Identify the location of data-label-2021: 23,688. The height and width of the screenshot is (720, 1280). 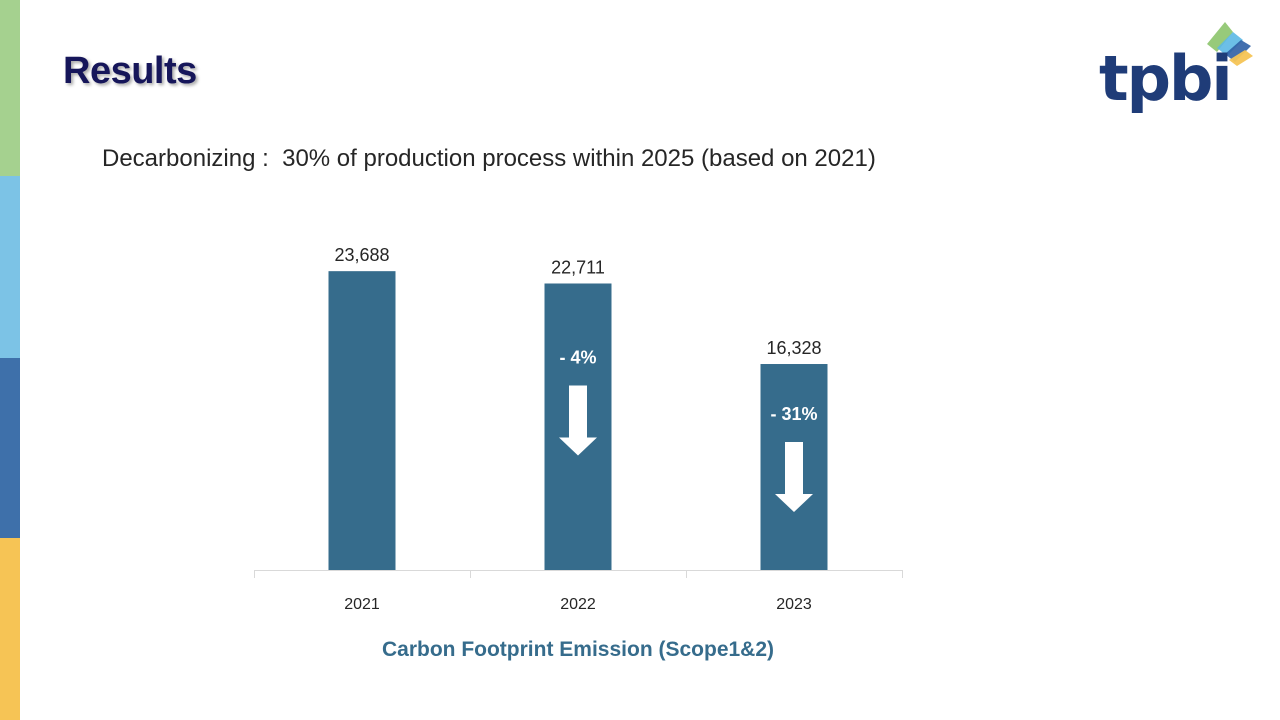
(361, 255).